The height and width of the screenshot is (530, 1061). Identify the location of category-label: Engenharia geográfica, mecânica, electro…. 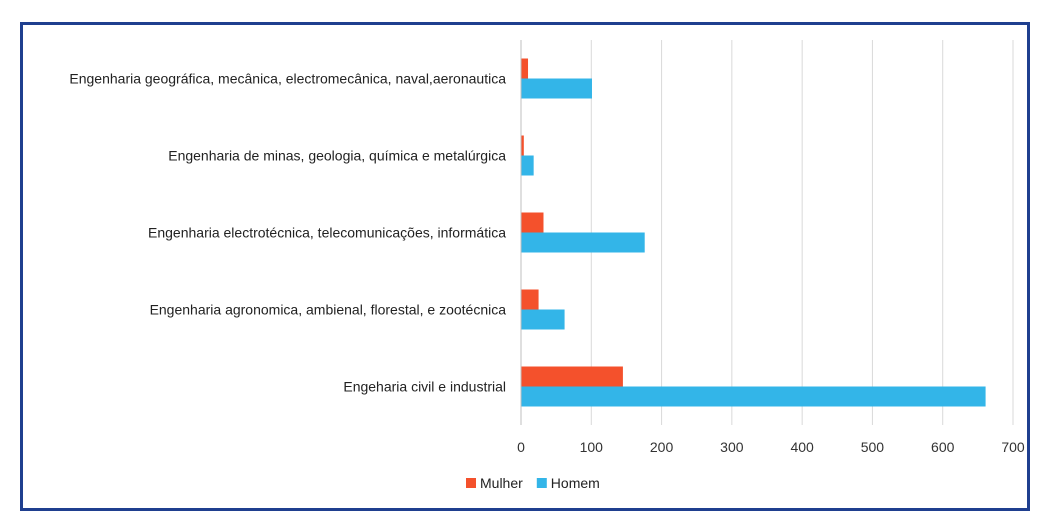
(287, 79).